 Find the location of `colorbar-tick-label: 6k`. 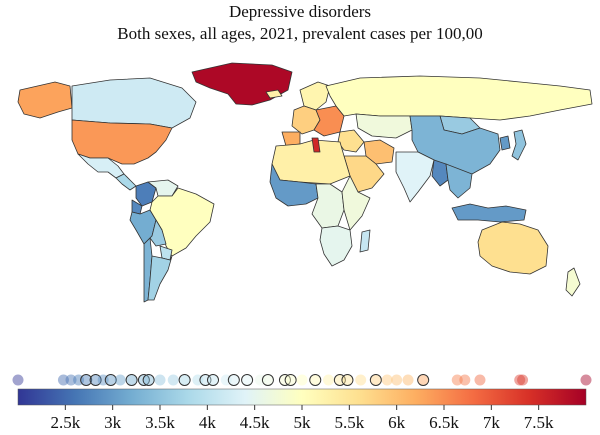

colorbar-tick-label: 6k is located at coordinates (397, 422).